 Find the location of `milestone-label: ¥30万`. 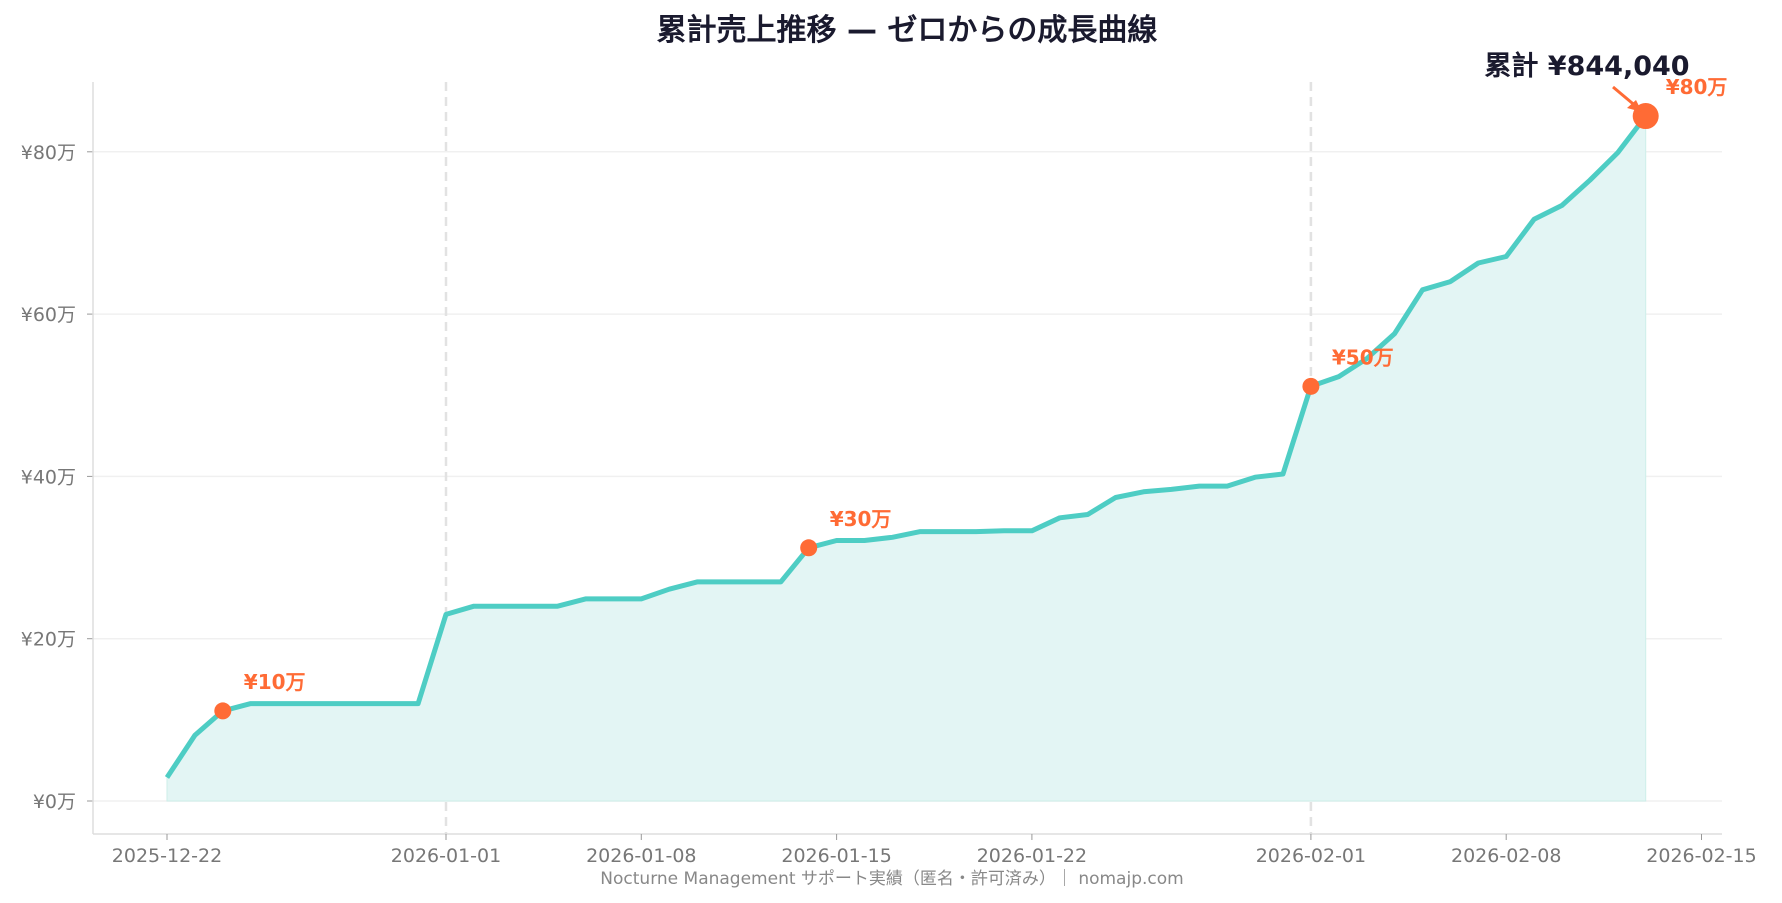

milestone-label: ¥30万 is located at coordinates (861, 519).